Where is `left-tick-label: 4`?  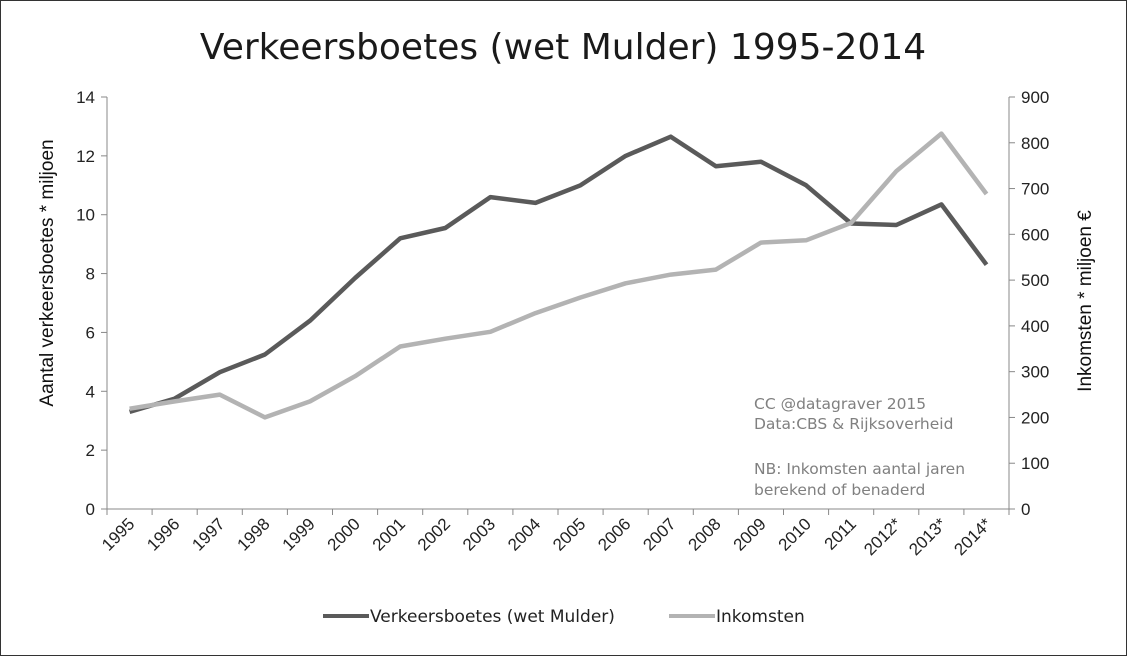 left-tick-label: 4 is located at coordinates (90, 391).